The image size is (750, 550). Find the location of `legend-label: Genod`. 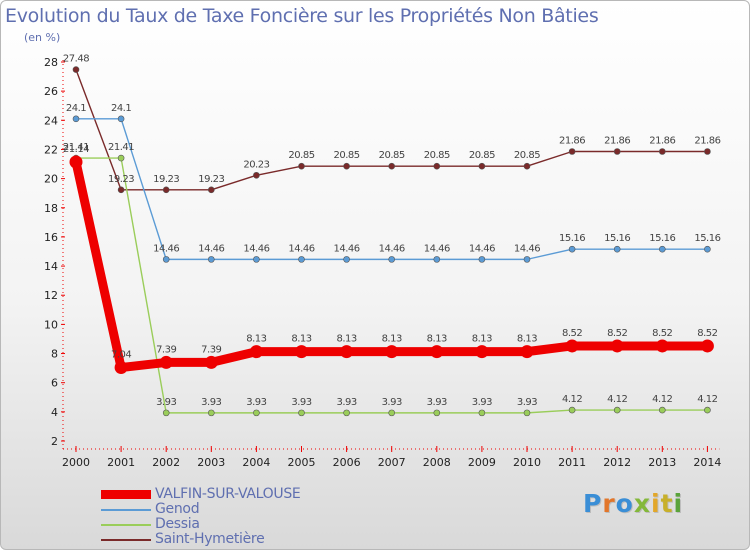

legend-label: Genod is located at coordinates (177, 509).